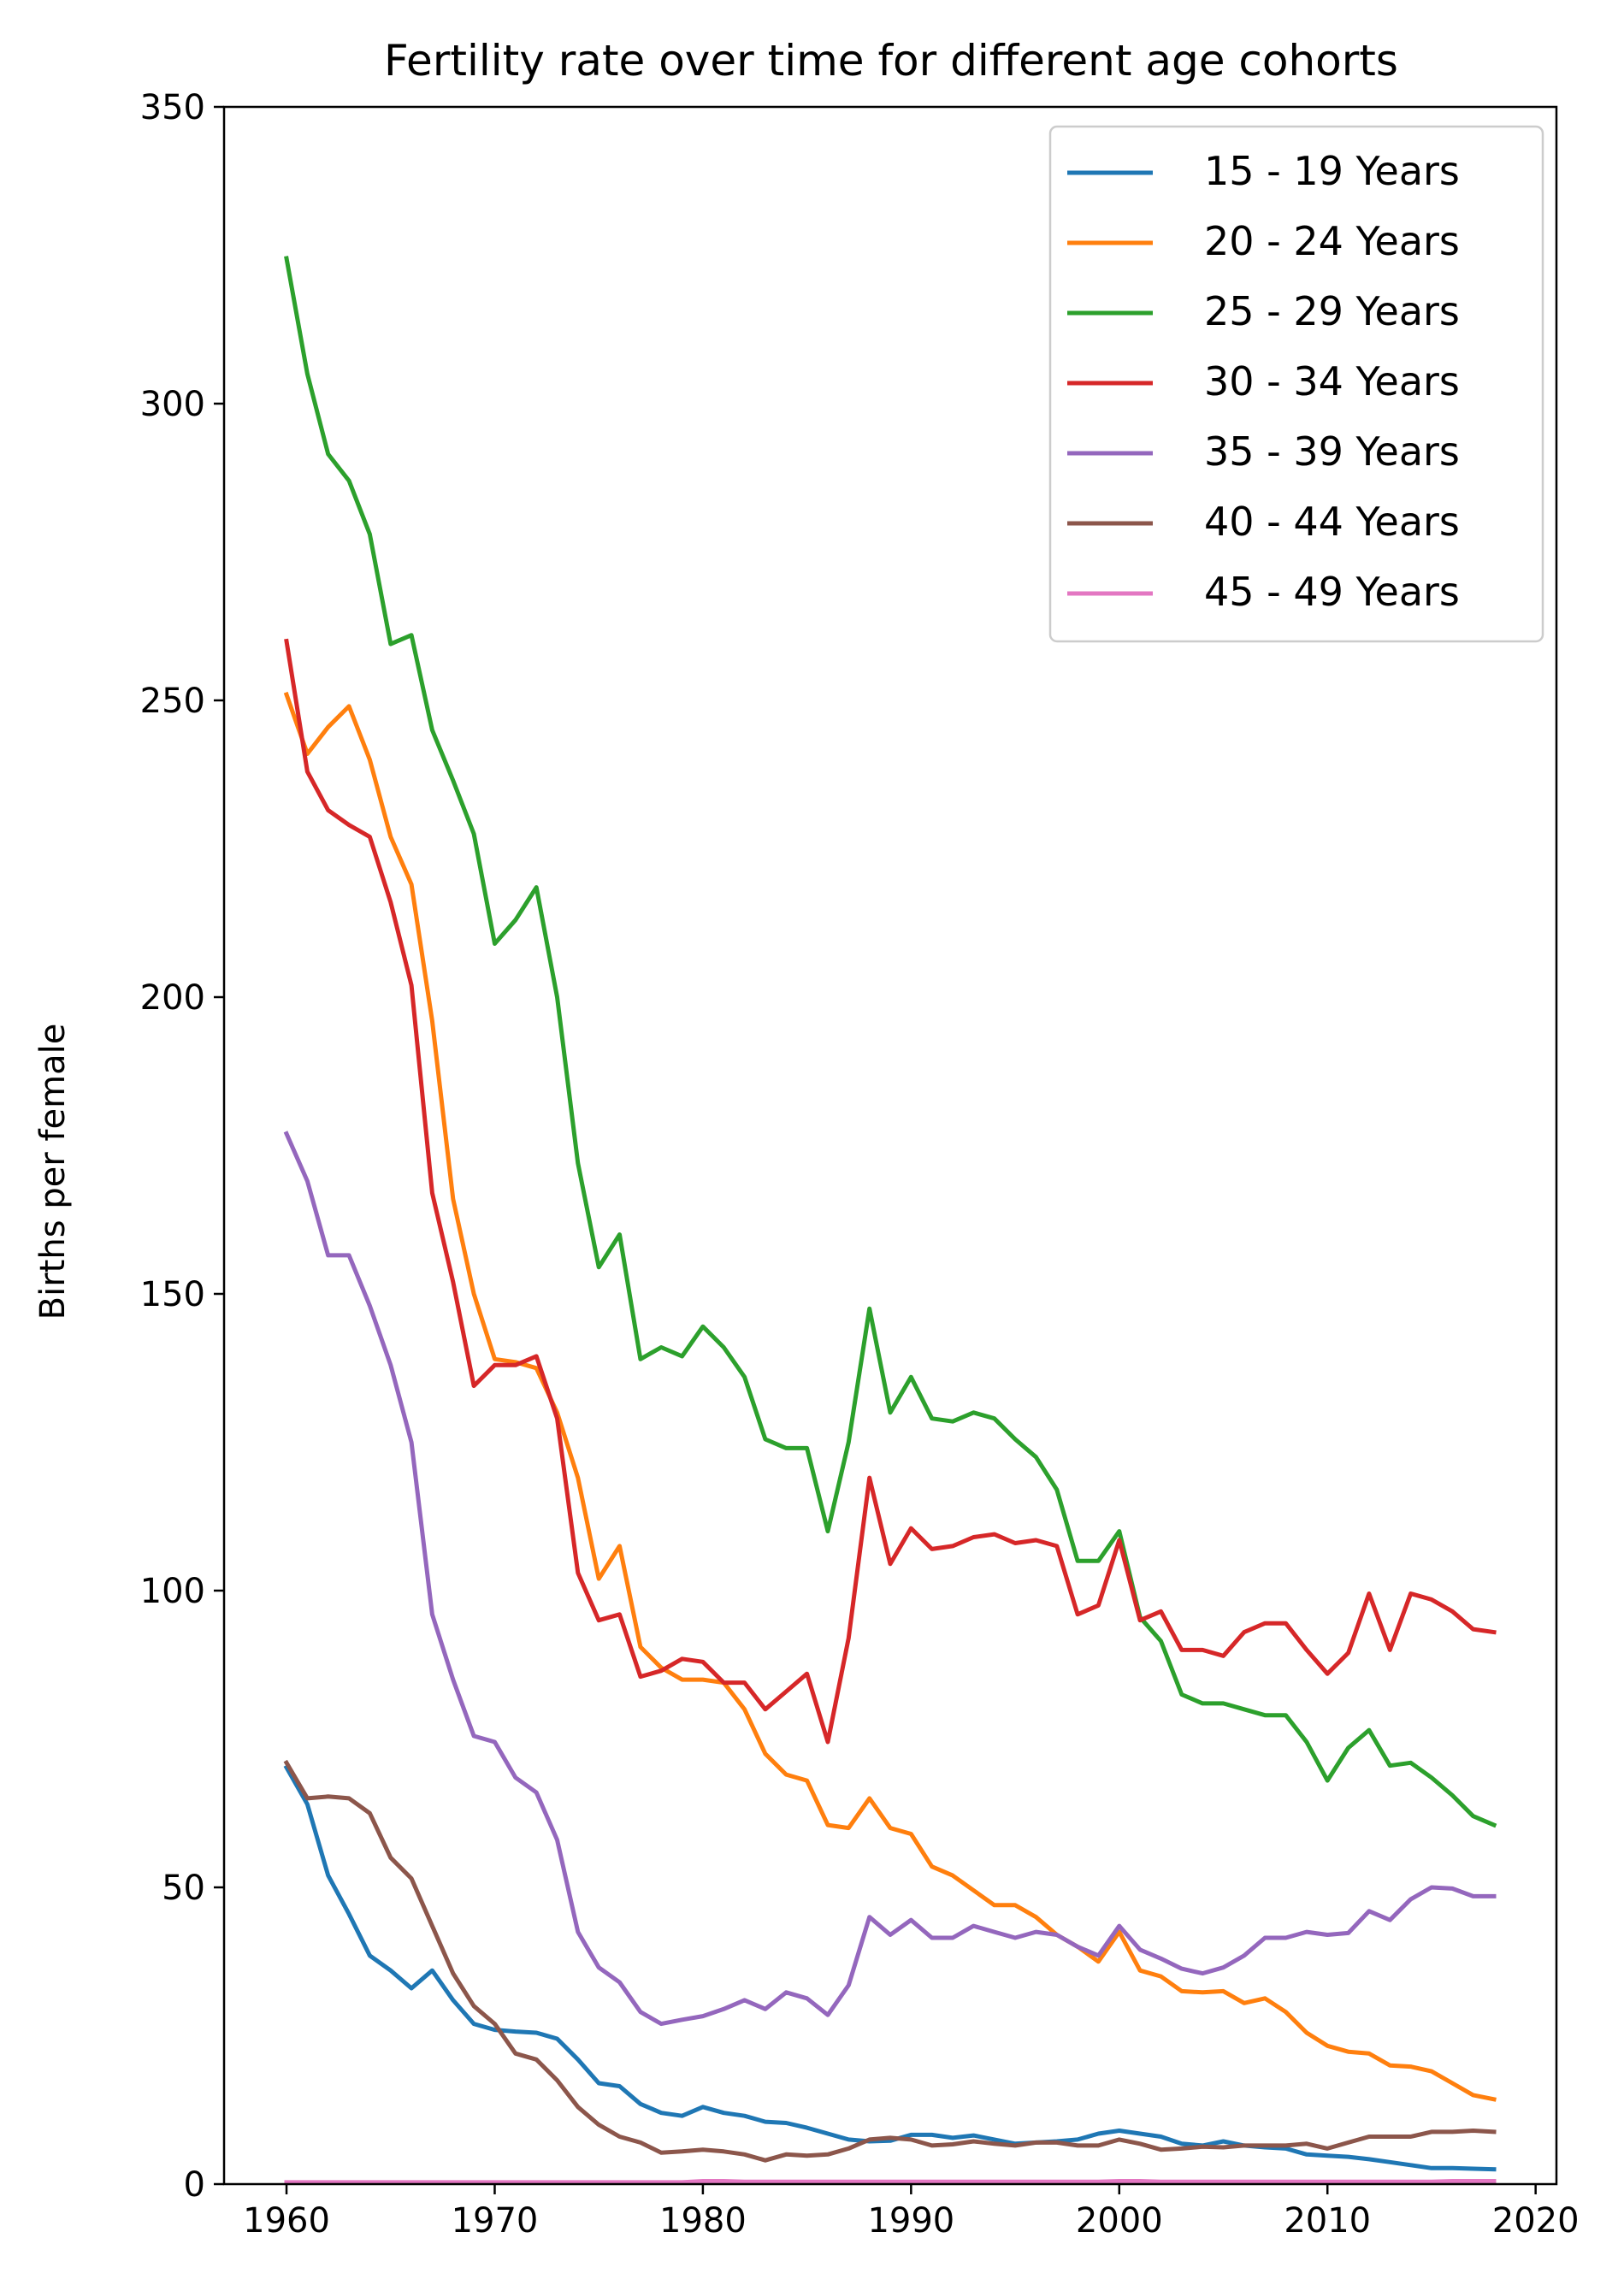 Image resolution: width=1624 pixels, height=2291 pixels. Describe the element at coordinates (1536, 2221) in the screenshot. I see `x-tick-label: 2020` at that location.